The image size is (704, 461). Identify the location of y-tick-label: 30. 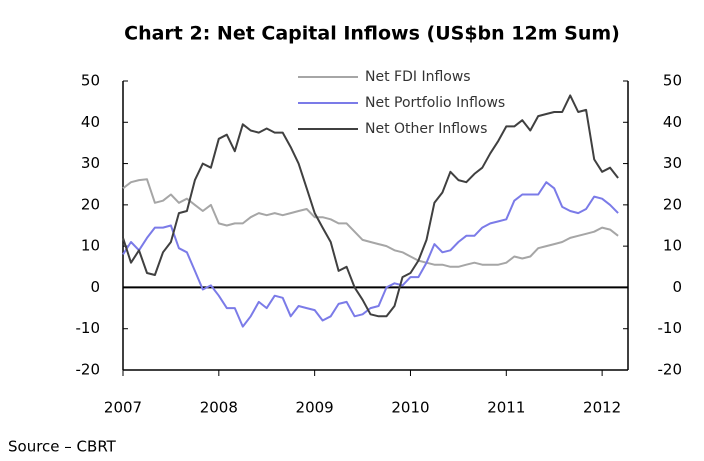
(90, 163).